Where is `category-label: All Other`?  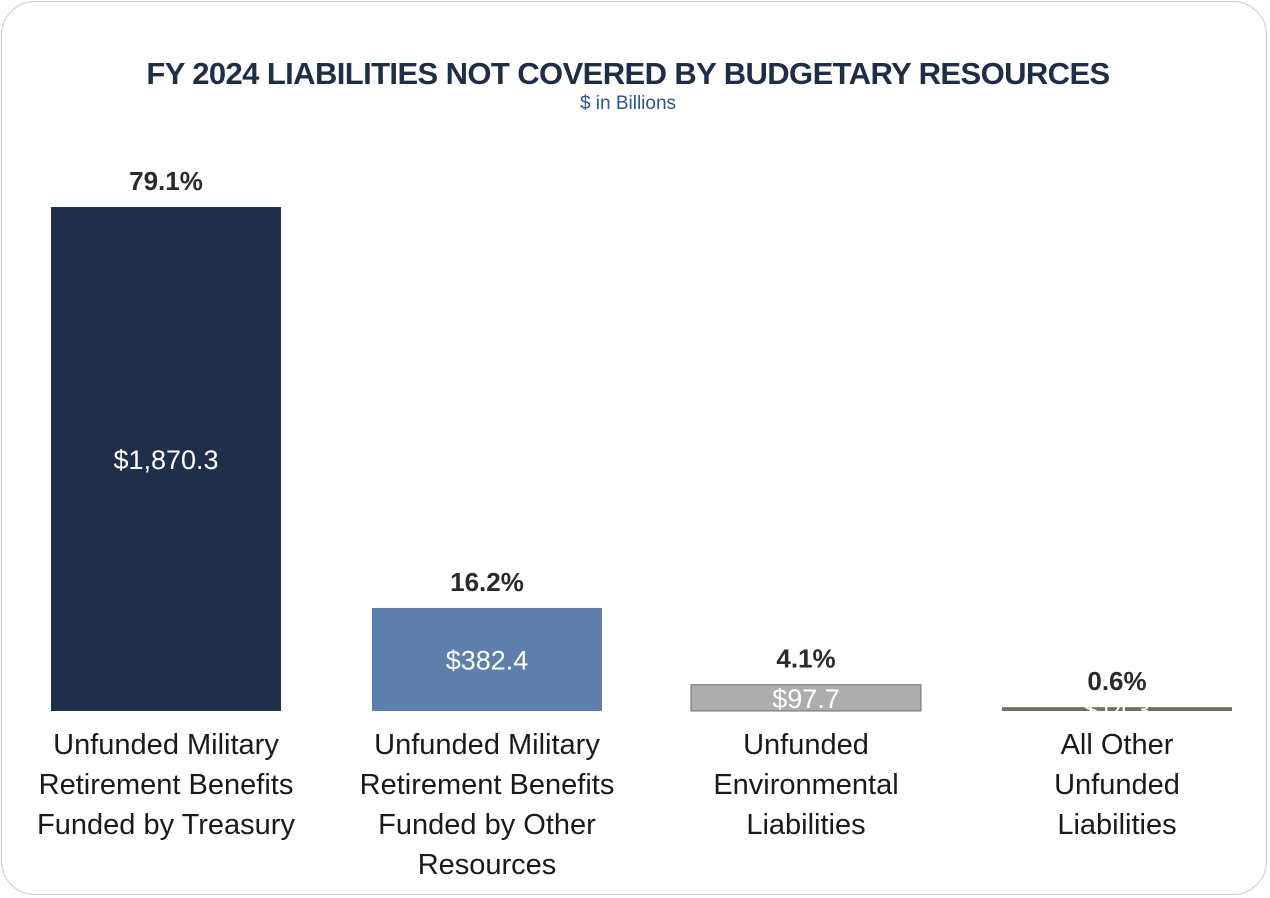 category-label: All Other is located at coordinates (1117, 745).